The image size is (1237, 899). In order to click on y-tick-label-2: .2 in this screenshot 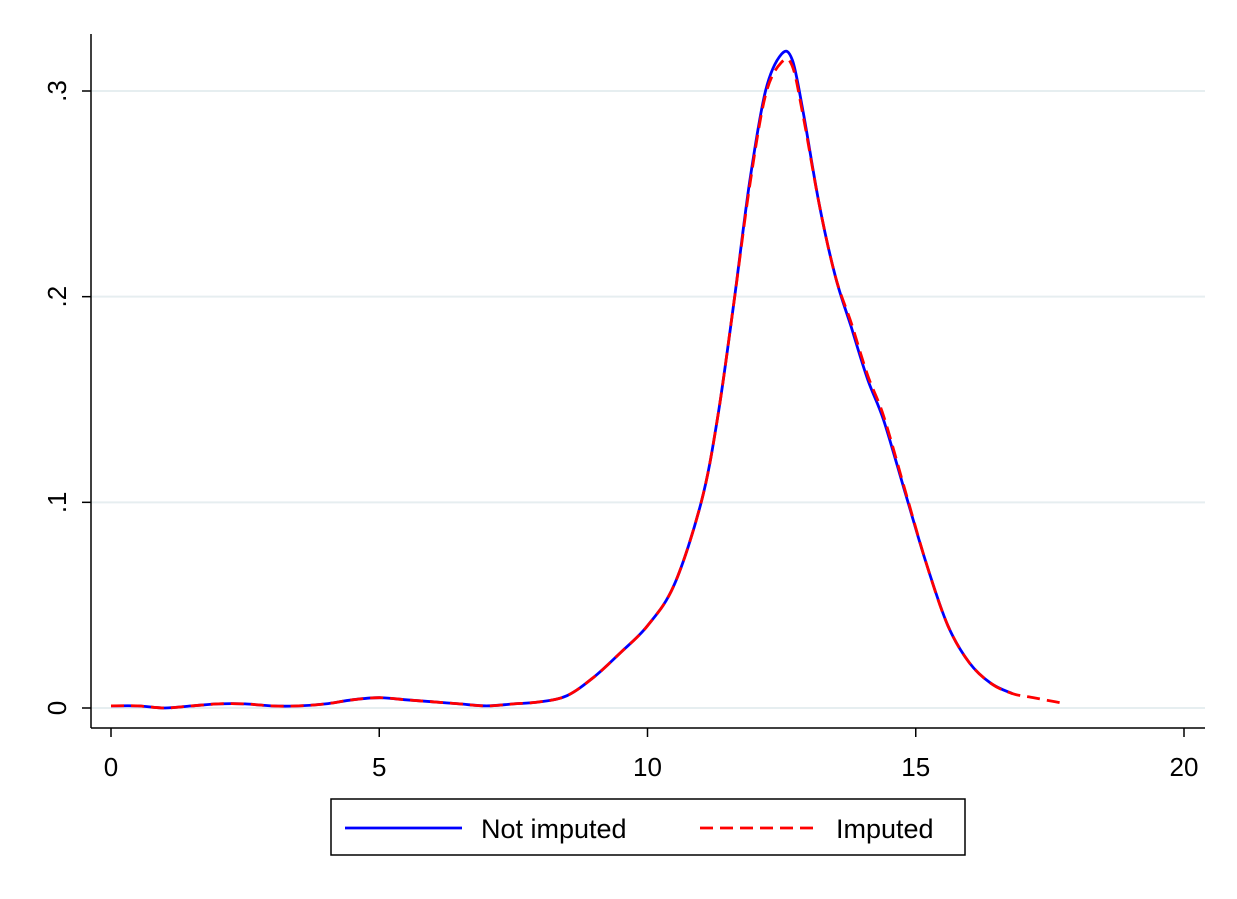, I will do `click(57, 297)`.